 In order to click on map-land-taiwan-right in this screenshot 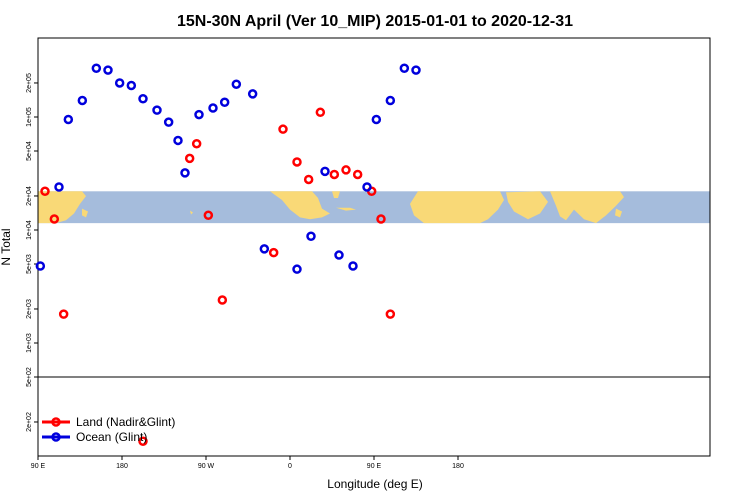, I will do `click(618, 213)`.